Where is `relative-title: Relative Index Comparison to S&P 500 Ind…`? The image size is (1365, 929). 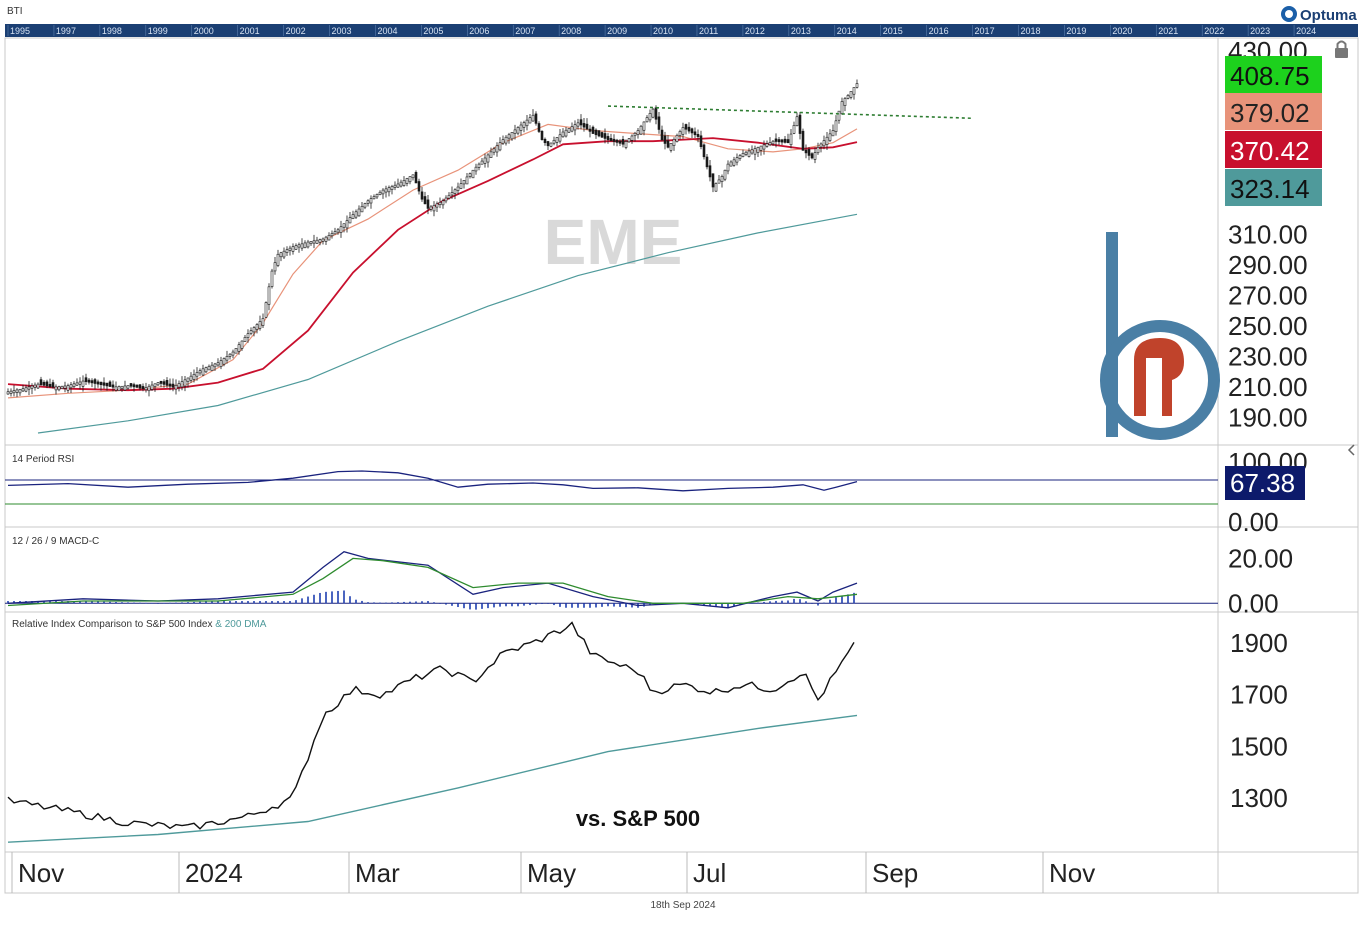
relative-title: Relative Index Comparison to S&P 500 Ind… is located at coordinates (139, 624).